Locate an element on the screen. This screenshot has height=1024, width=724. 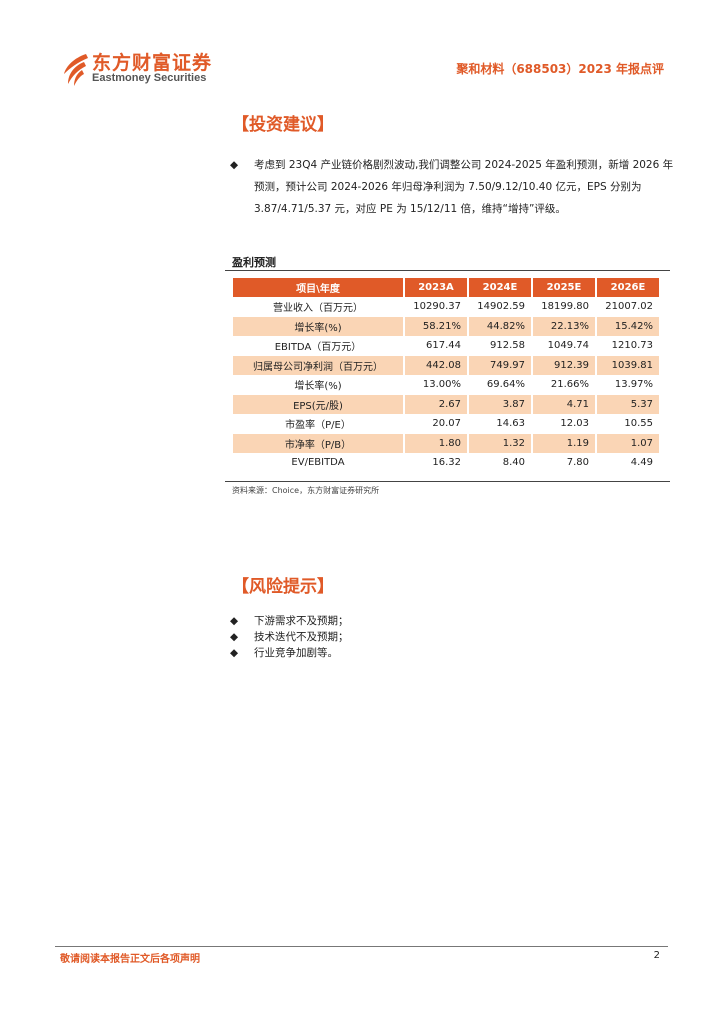
cell-value: 4.71 is located at coordinates (564, 404).